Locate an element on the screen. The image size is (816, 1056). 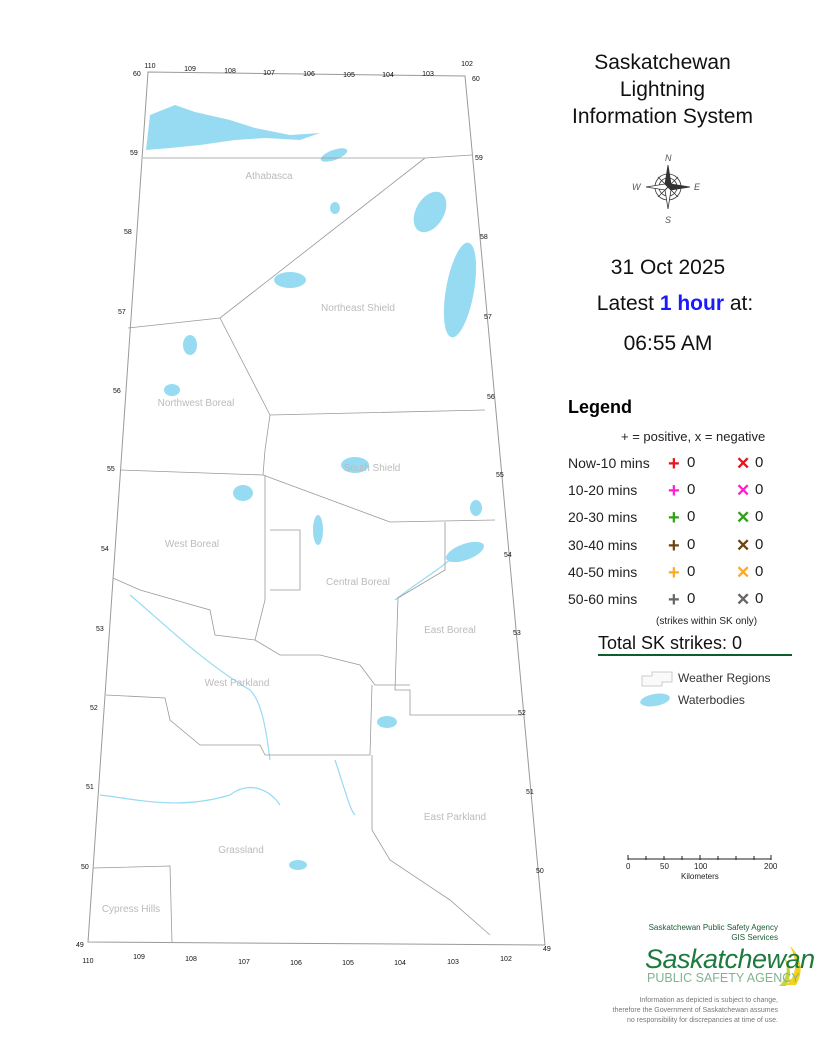
latest-period: Latest 1 hour at: is located at coordinates (675, 304).